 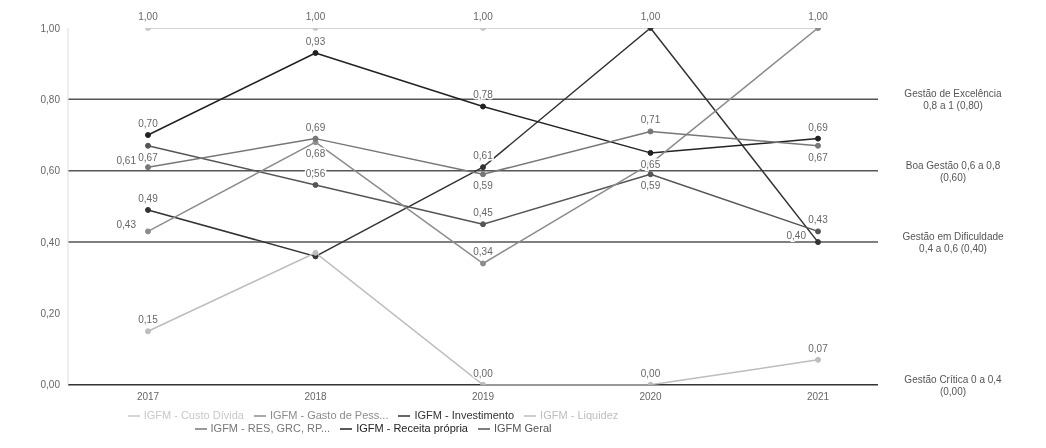 I want to click on legend-label: IGFM - Receita própria, so click(x=412, y=427).